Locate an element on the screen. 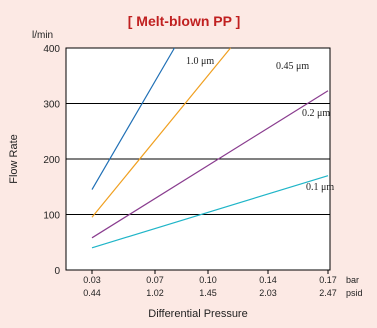  x-tick-label-psid: 1.02 is located at coordinates (155, 293).